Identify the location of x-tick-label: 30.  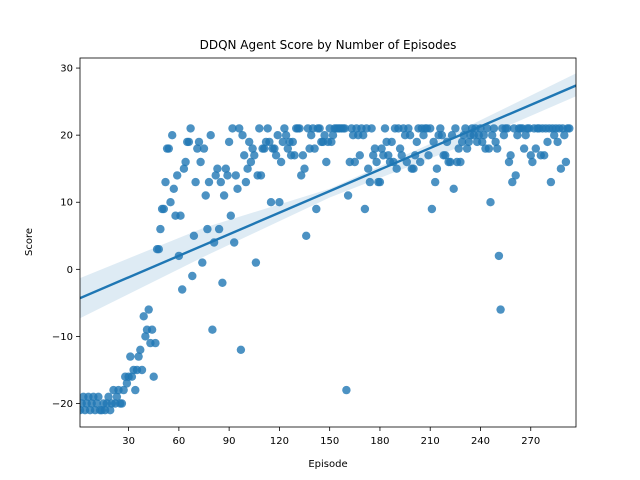
(128, 441).